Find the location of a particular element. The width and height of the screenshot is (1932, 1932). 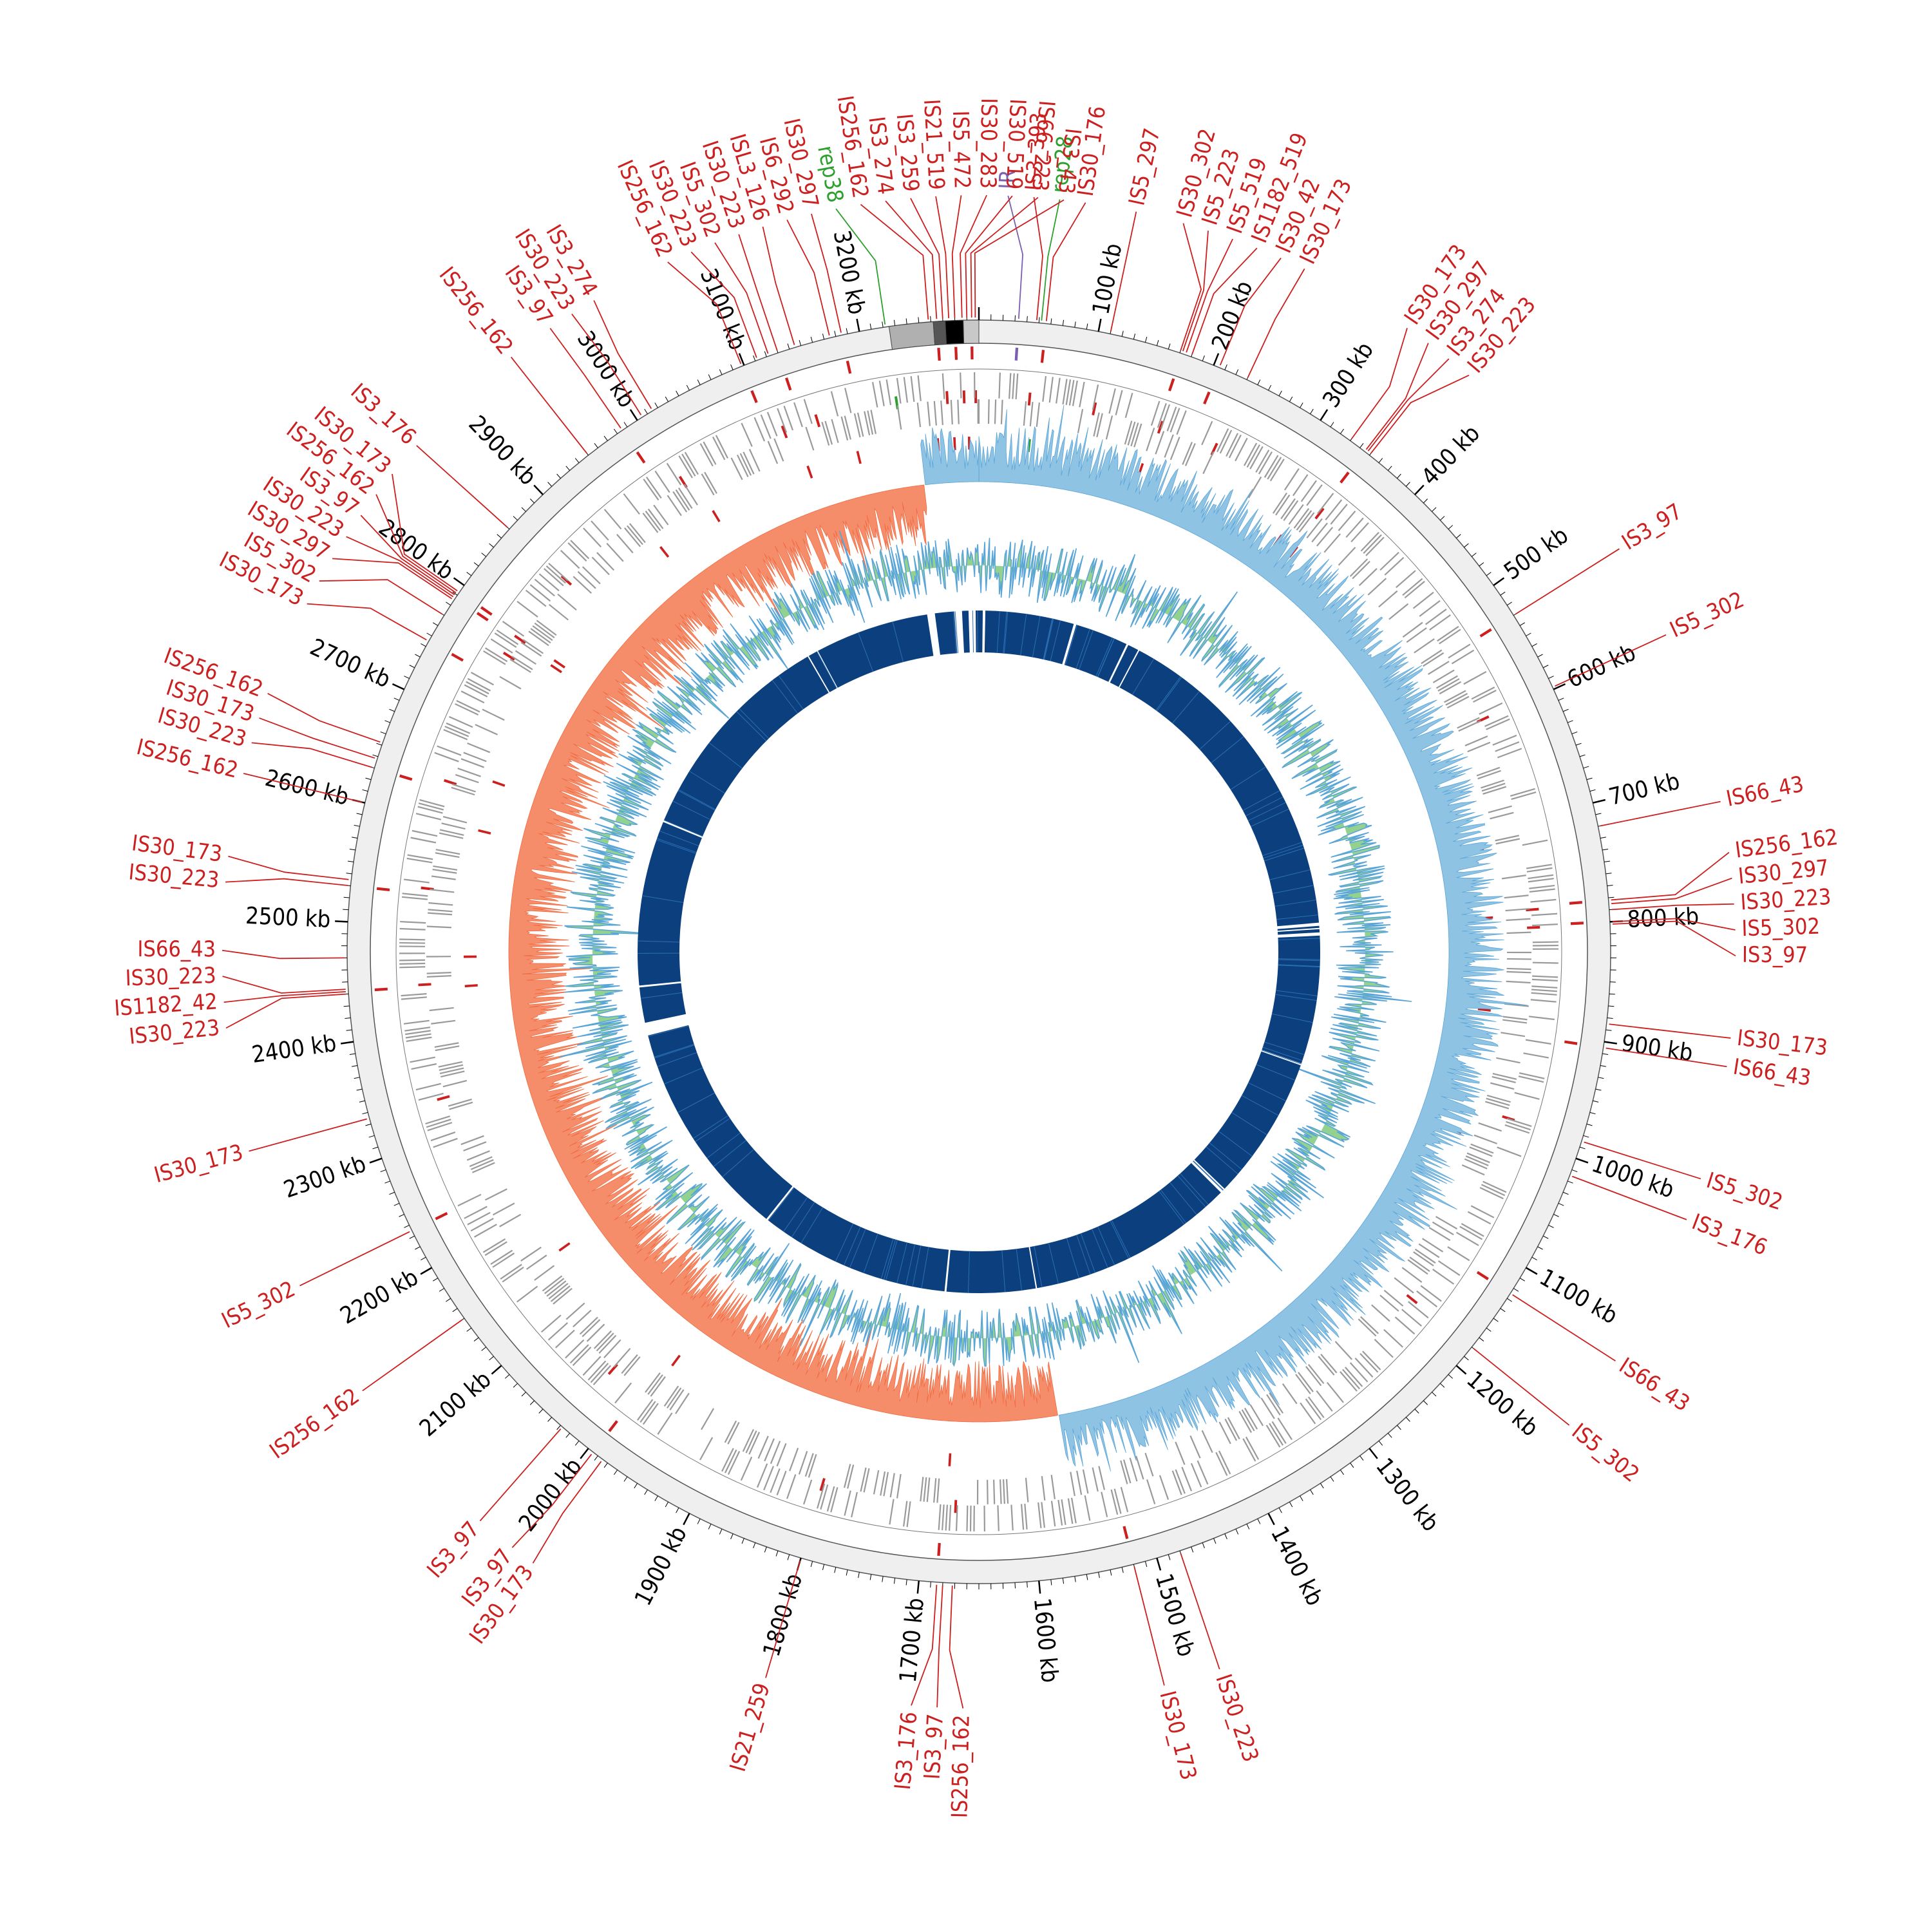

scale-tick-label: 200 kb is located at coordinates (1232, 316).